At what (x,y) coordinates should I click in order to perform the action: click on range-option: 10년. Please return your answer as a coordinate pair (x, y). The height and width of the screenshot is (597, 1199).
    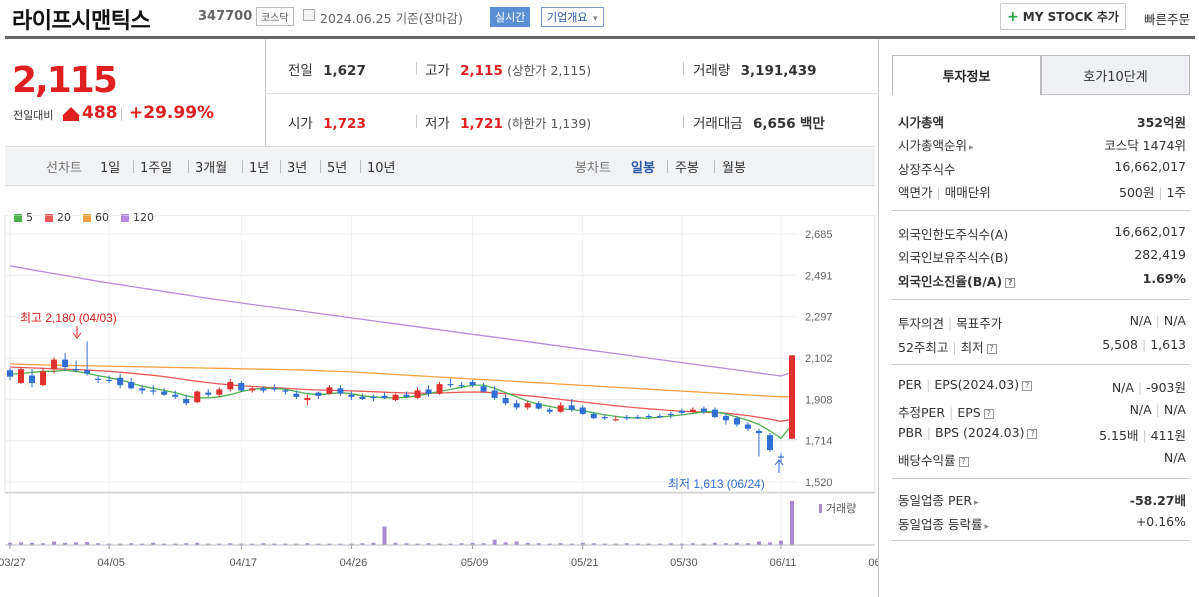
    Looking at the image, I should click on (381, 168).